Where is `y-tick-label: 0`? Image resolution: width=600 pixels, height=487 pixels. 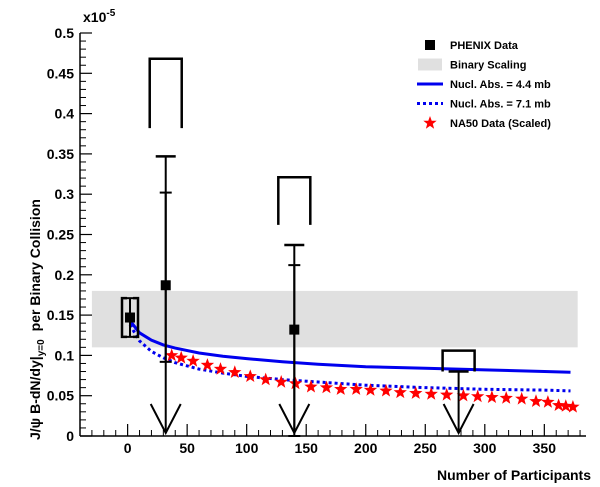 y-tick-label: 0 is located at coordinates (70, 436).